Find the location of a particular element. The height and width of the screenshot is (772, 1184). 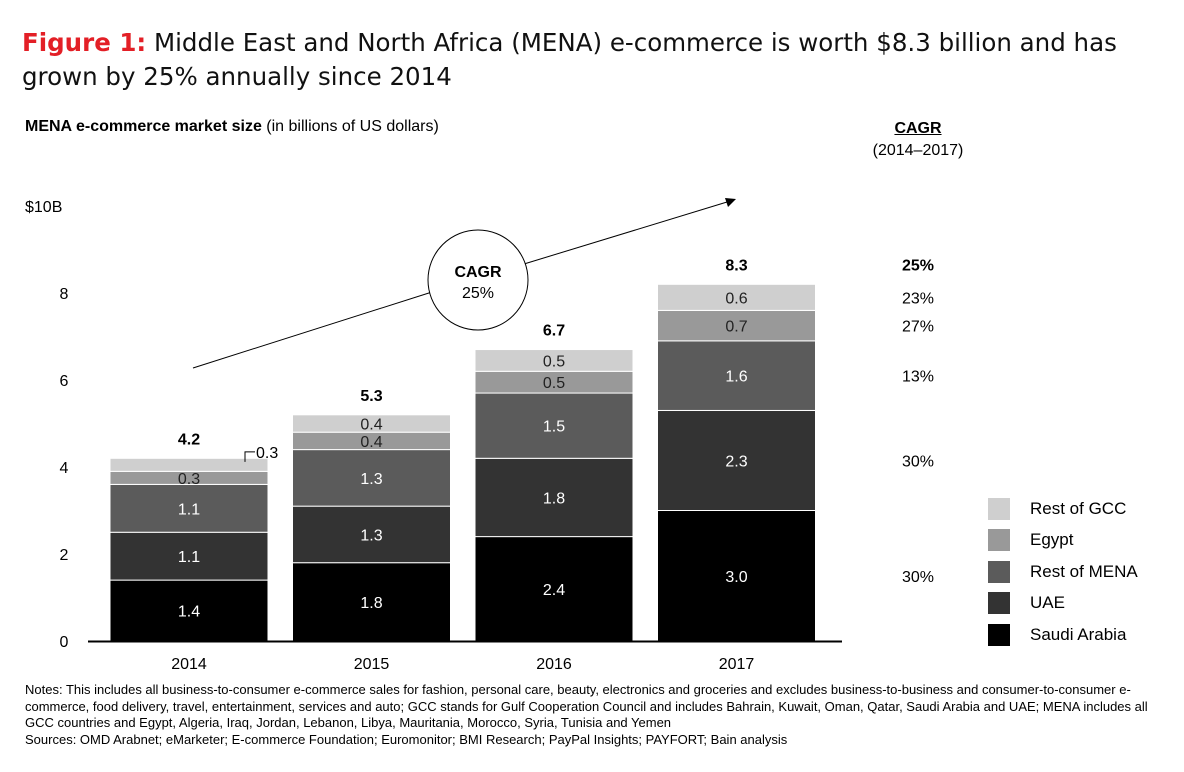

y-tick-label: 2 is located at coordinates (64, 555).